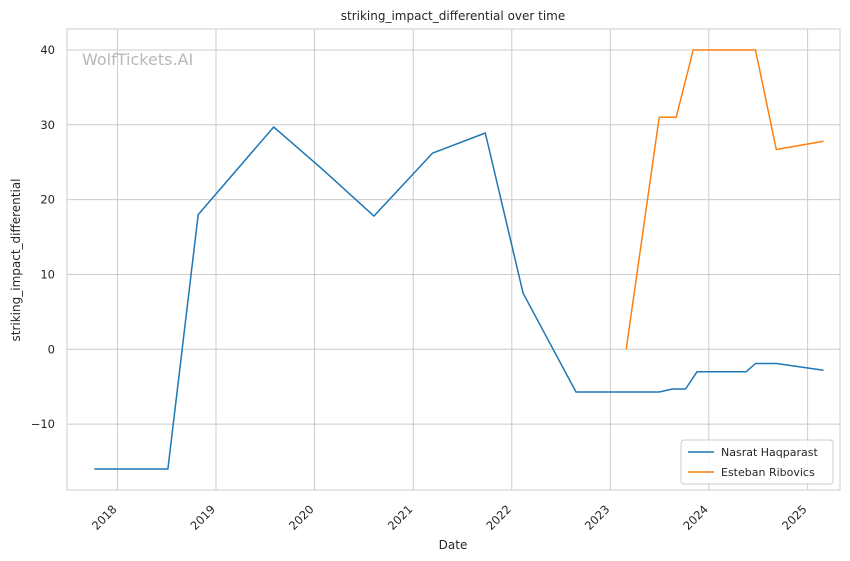 This screenshot has height=561, width=850. Describe the element at coordinates (695, 517) in the screenshot. I see `x-tick-label: 2024` at that location.